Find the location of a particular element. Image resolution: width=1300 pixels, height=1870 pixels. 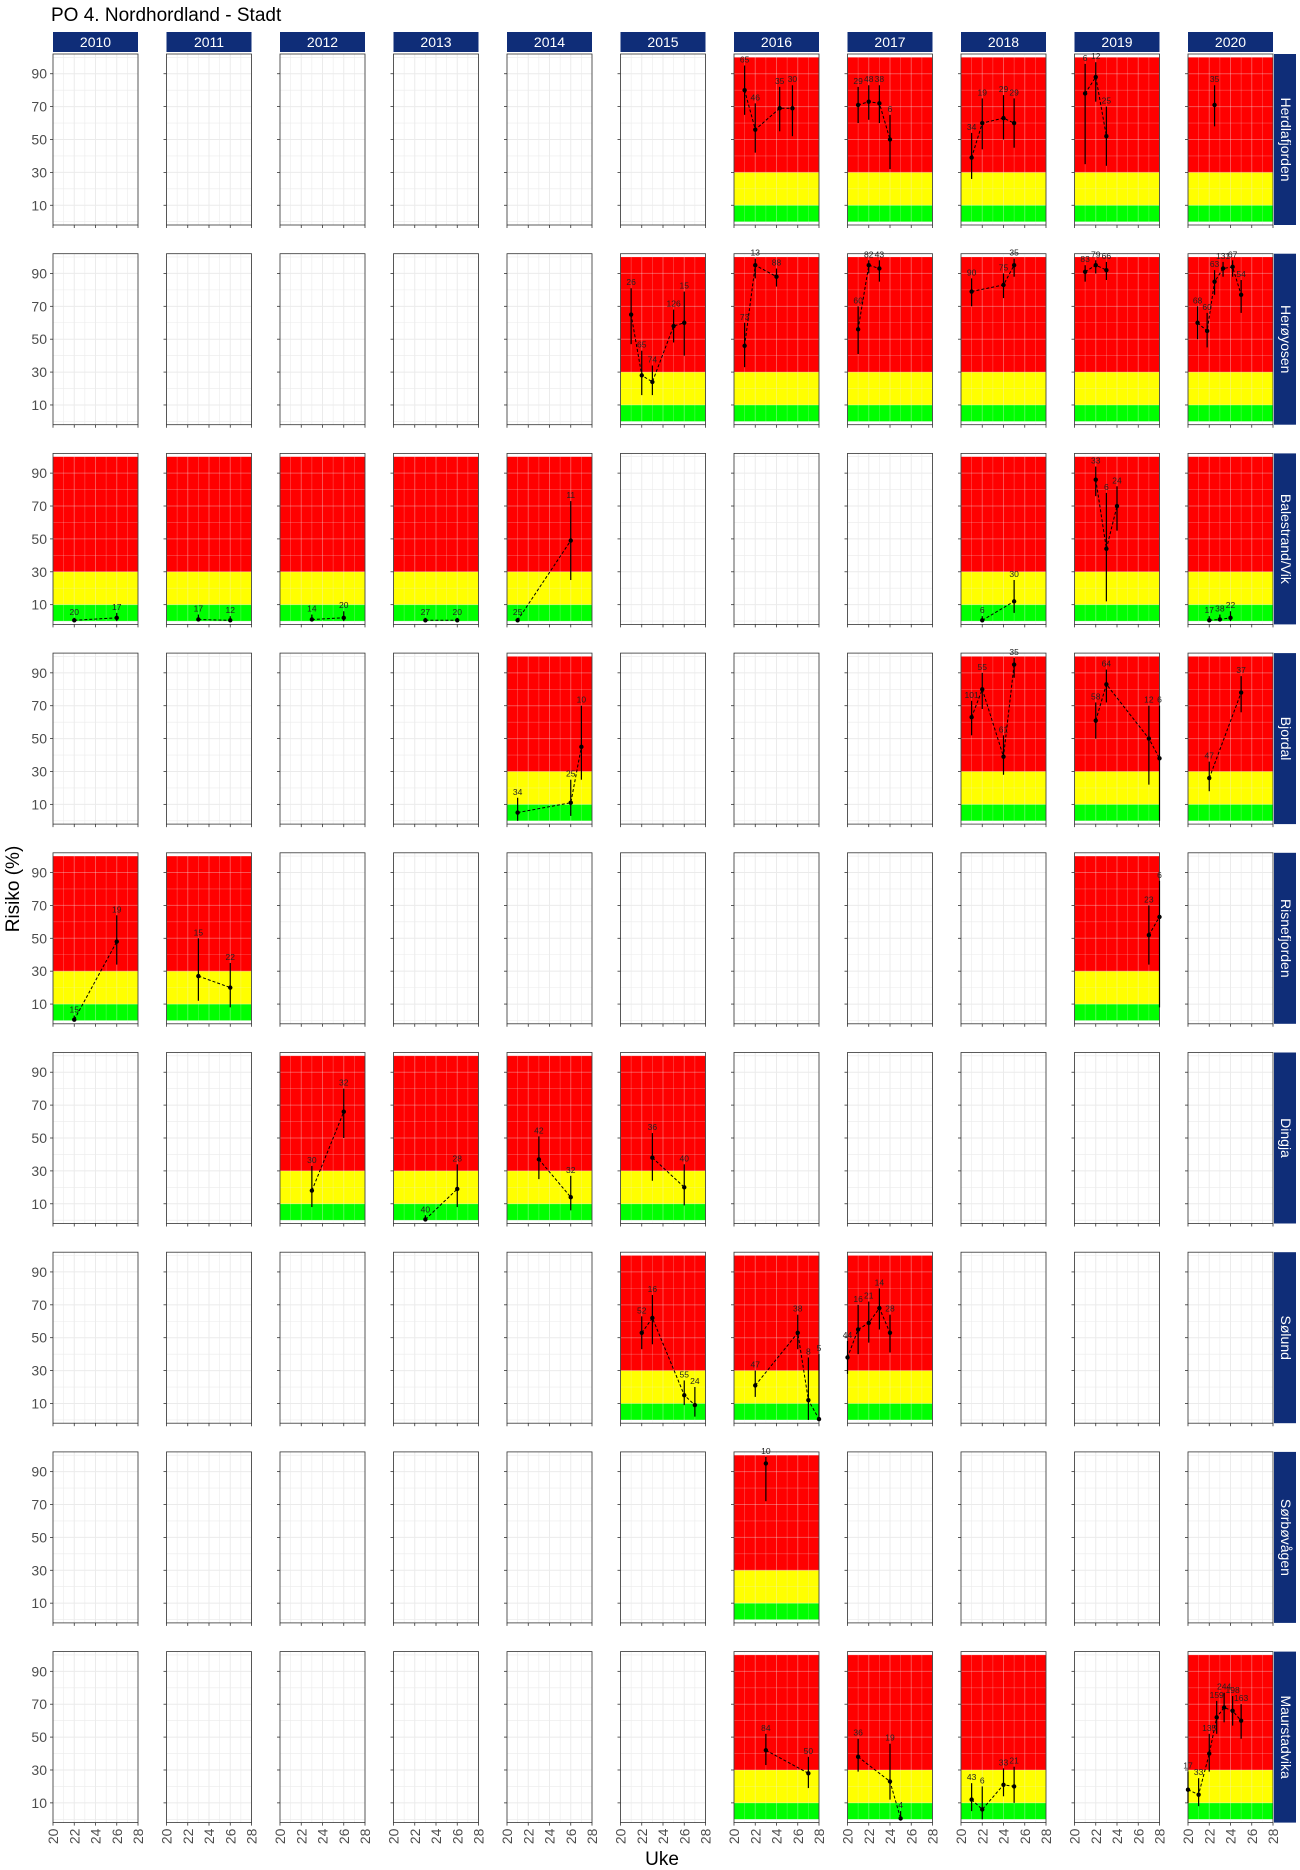

sample-size-label: 6 is located at coordinates (1159, 700).